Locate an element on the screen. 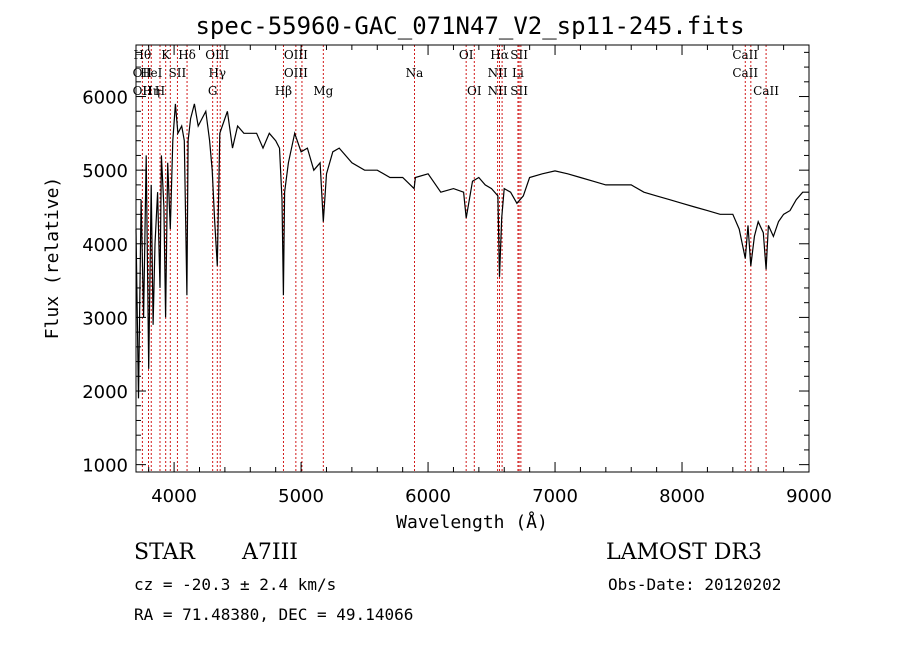  spectral-line-label: H is located at coordinates (160, 91).